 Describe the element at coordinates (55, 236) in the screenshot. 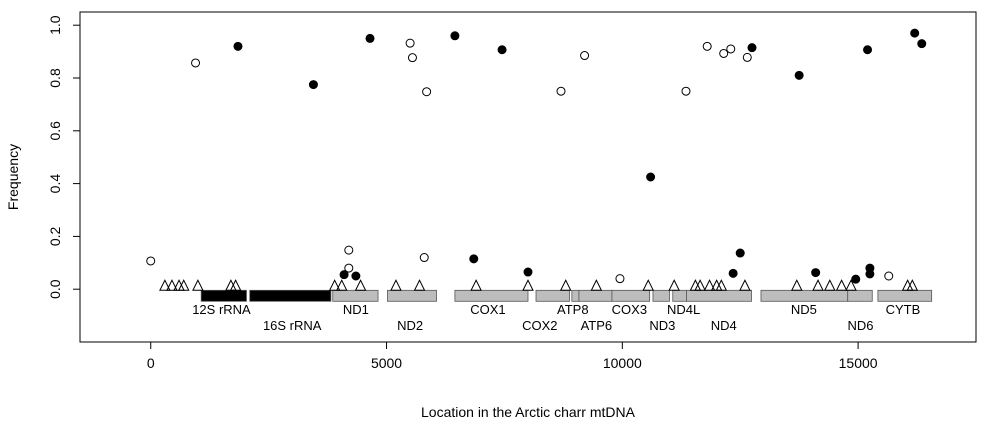

I see `y-tick-label: 0.2` at that location.